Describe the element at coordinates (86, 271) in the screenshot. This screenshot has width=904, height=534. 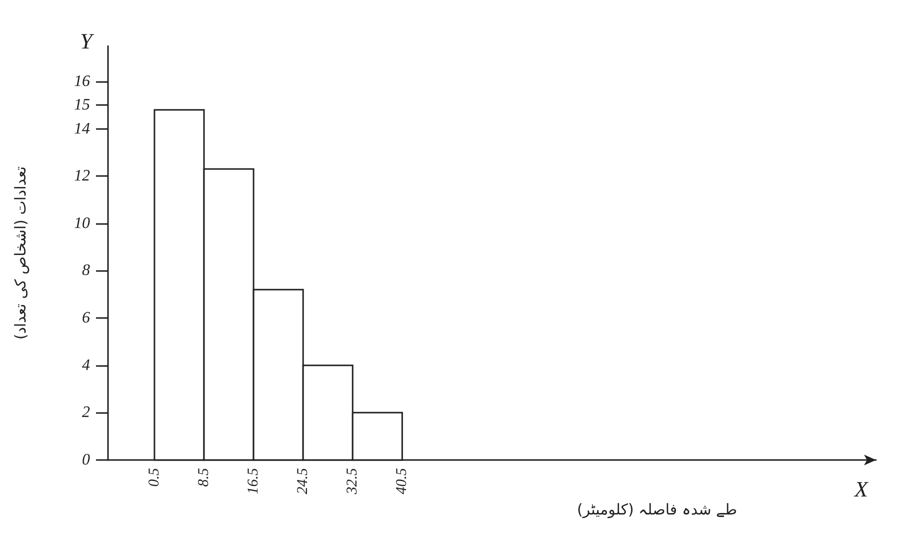
I see `y-tick-label: 8` at that location.